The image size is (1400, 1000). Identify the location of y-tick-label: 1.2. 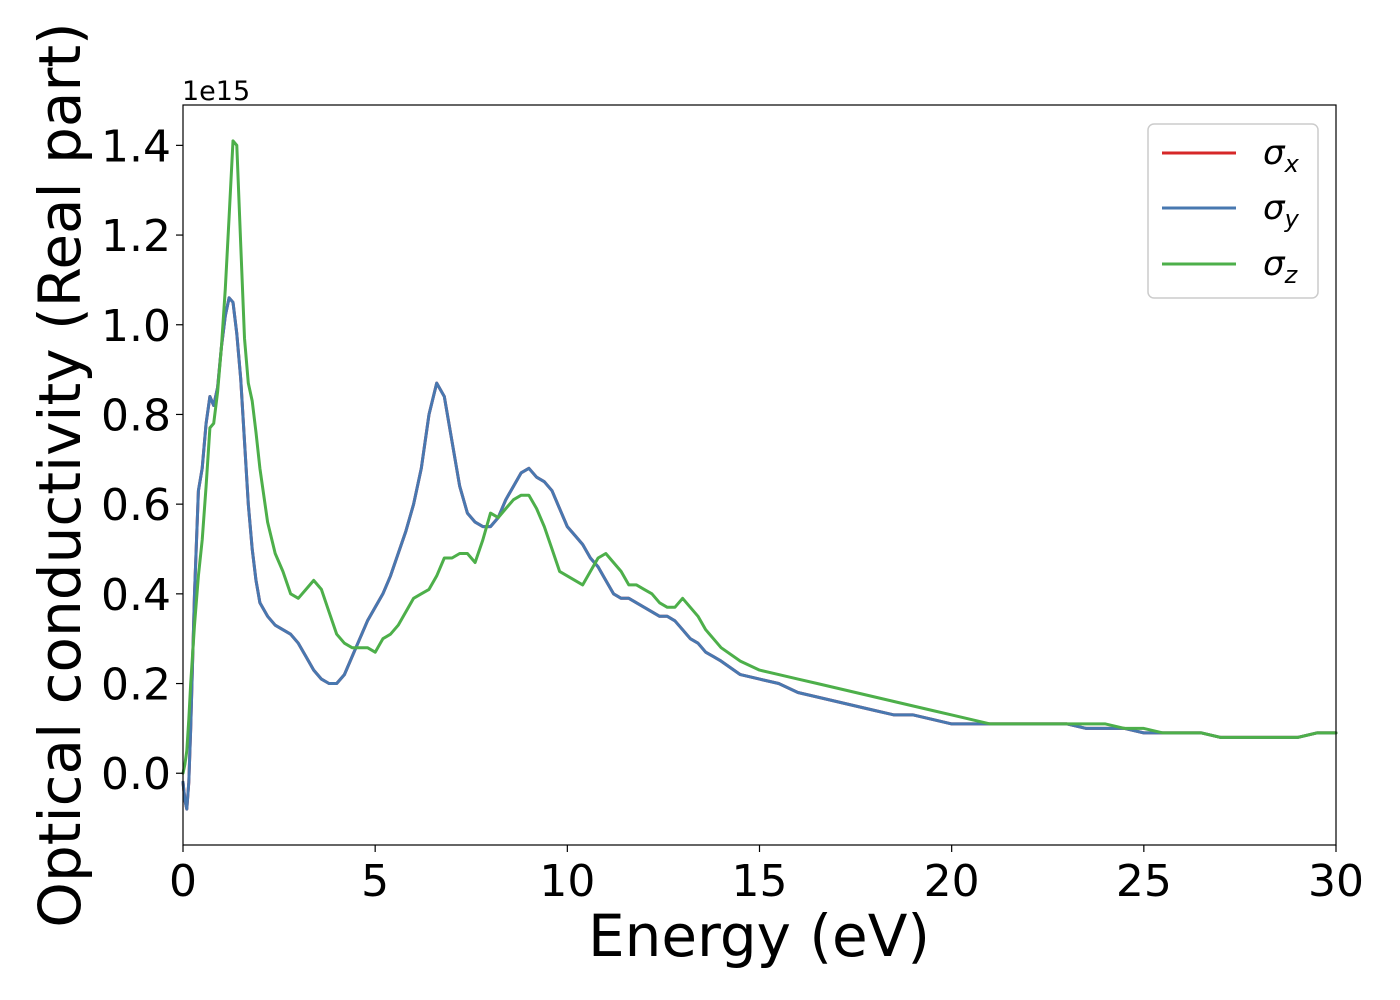
(136, 236).